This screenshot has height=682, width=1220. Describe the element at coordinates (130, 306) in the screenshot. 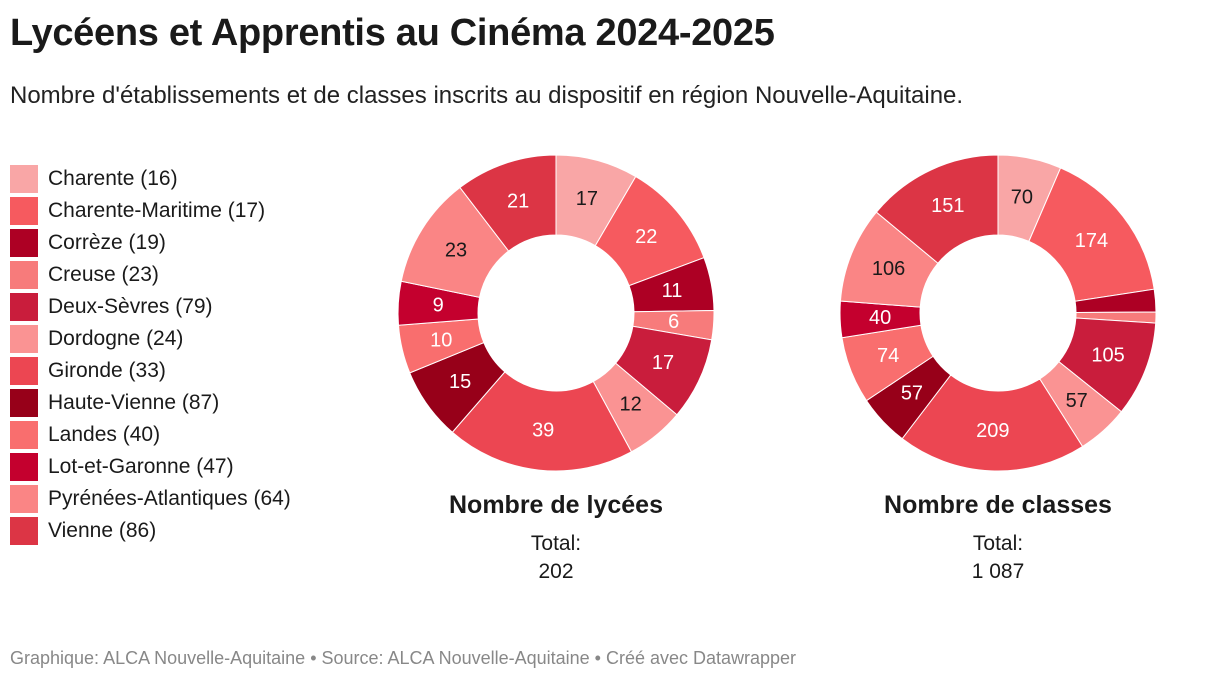

I see `legend-label: Deux-Sèvres (79)` at that location.